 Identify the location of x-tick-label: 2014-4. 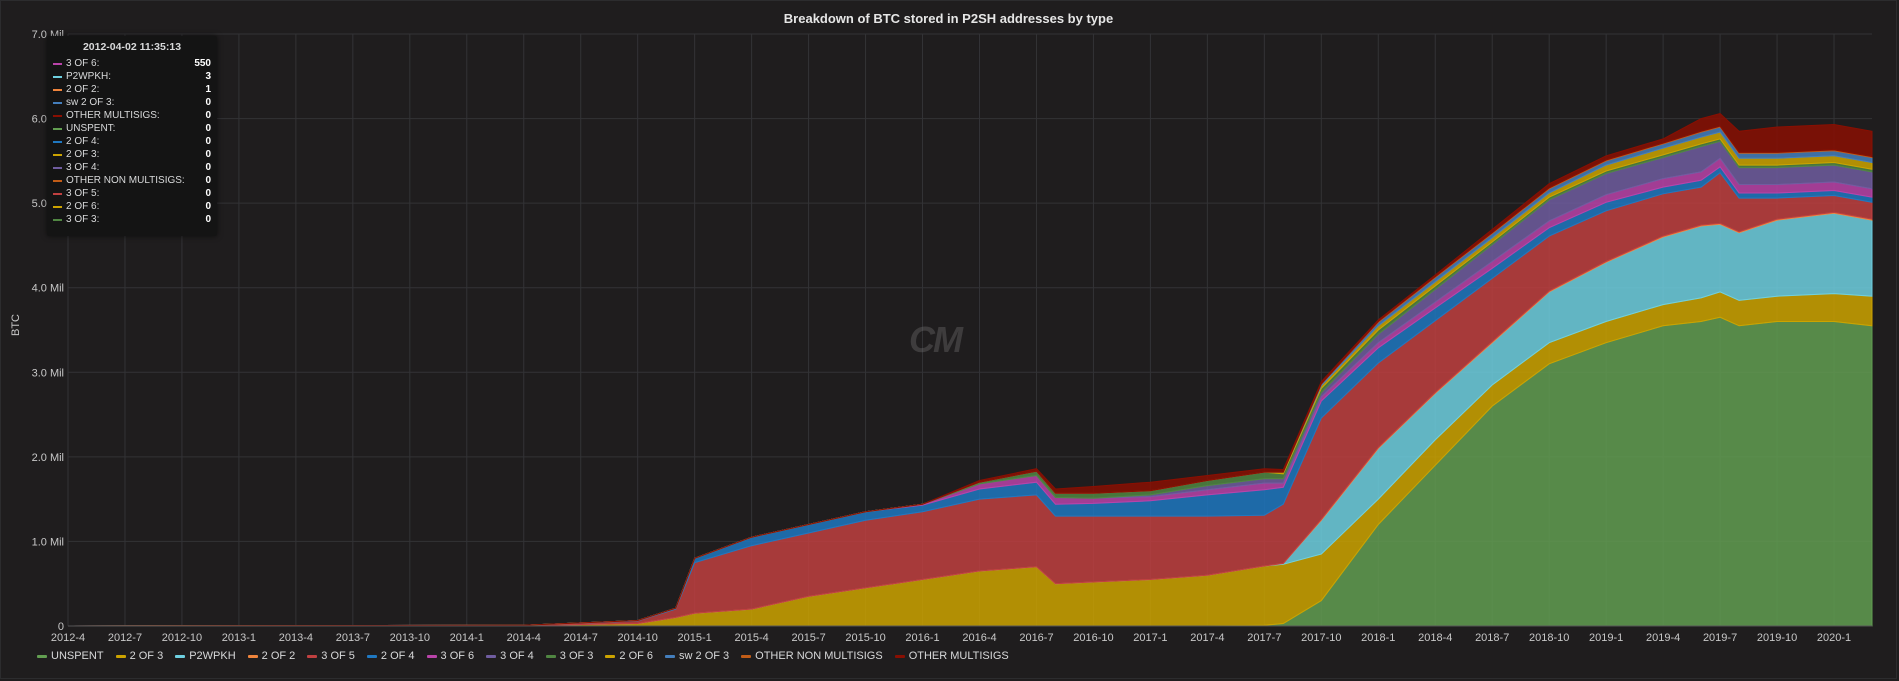
(524, 638).